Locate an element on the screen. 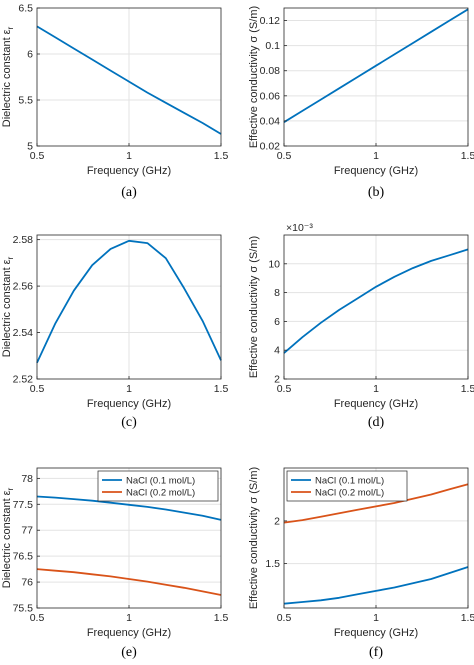  panel-caption: (c) is located at coordinates (129, 422).